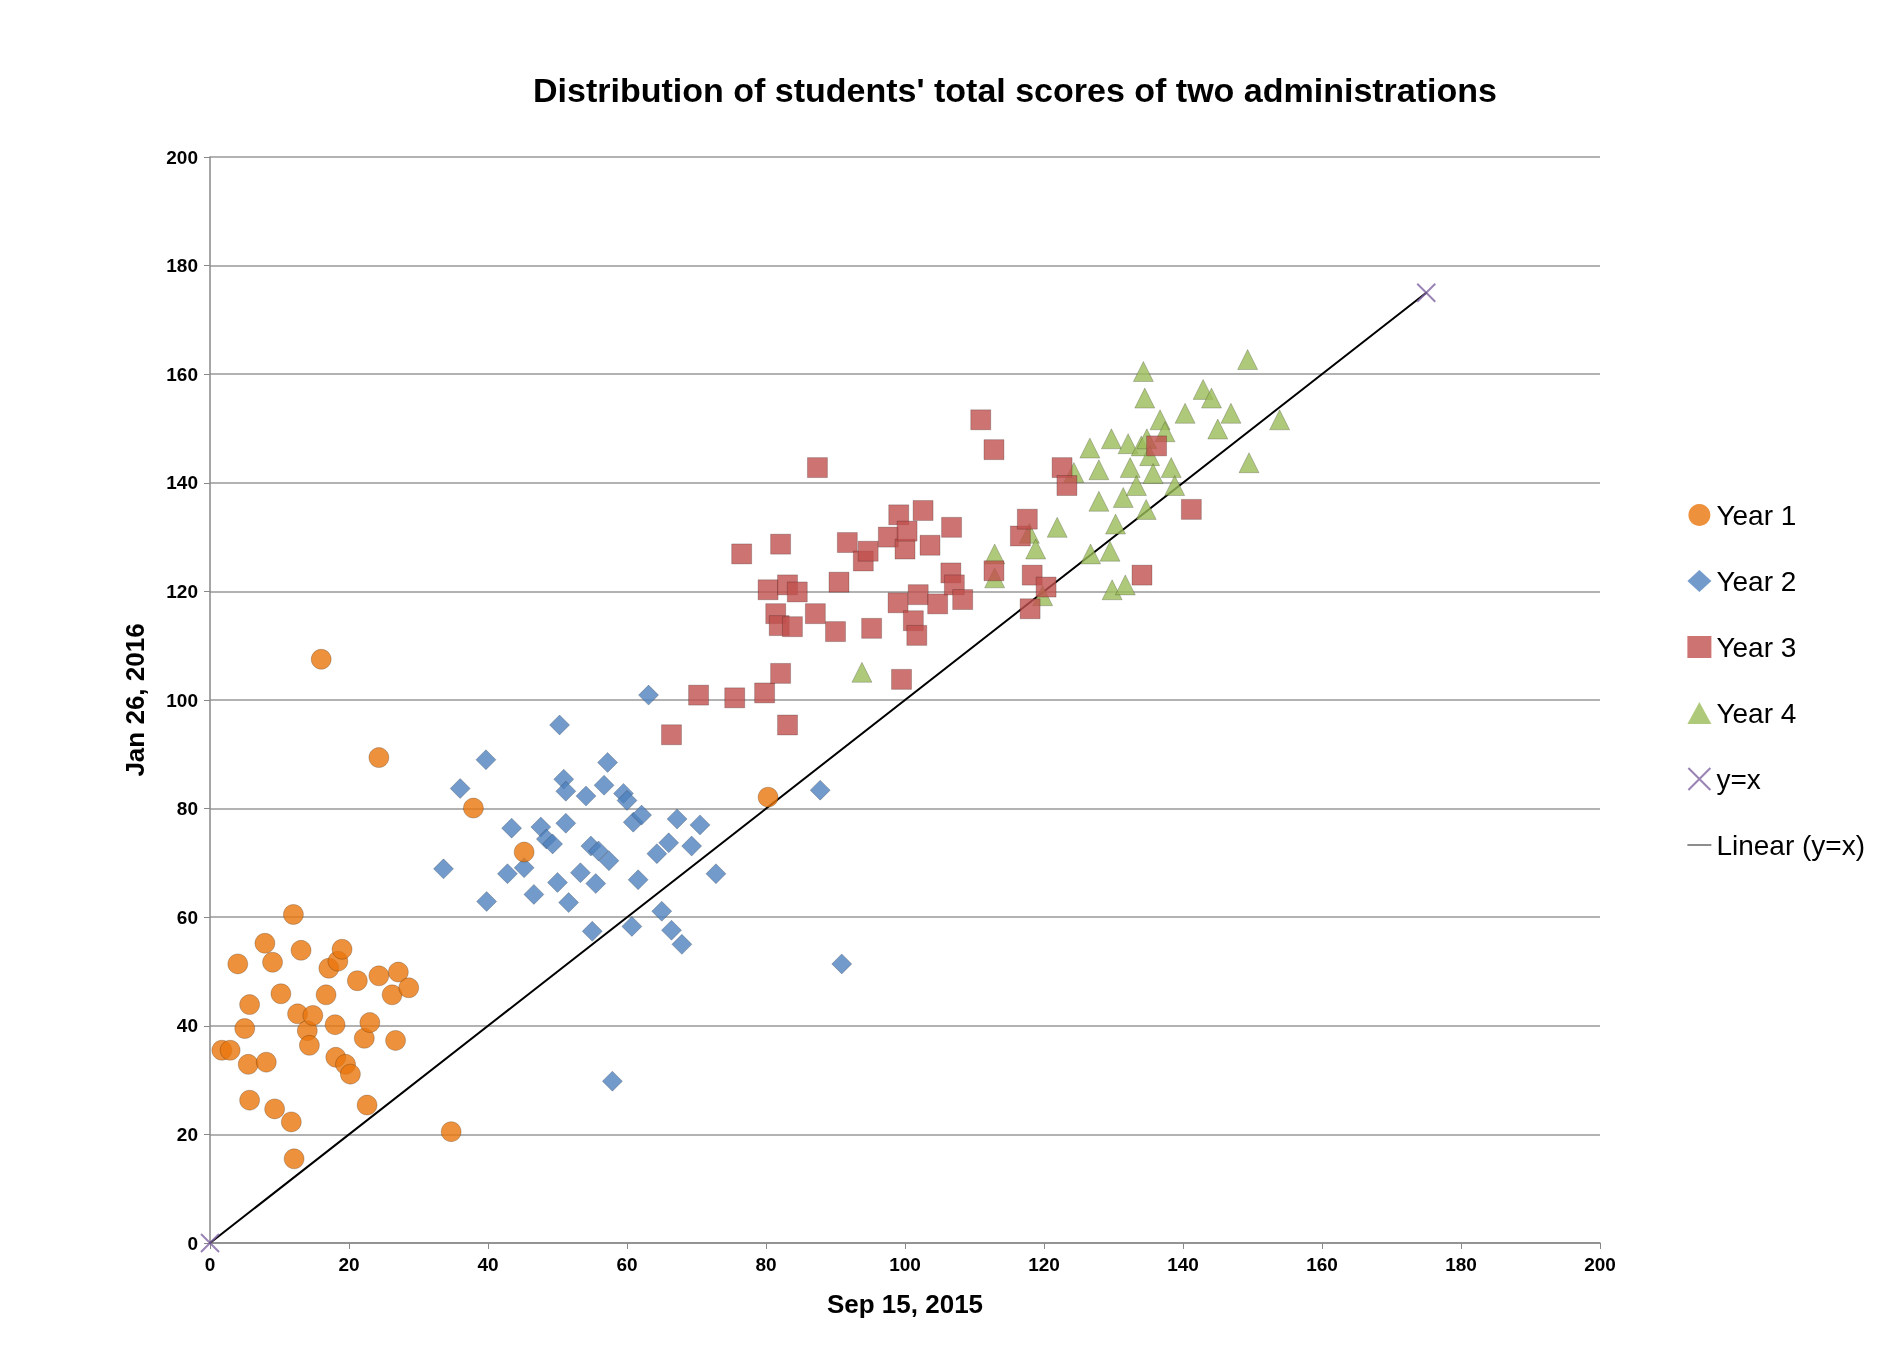 The width and height of the screenshot is (1880, 1360). What do you see at coordinates (1756, 713) in the screenshot?
I see `legend-label: Year 4` at bounding box center [1756, 713].